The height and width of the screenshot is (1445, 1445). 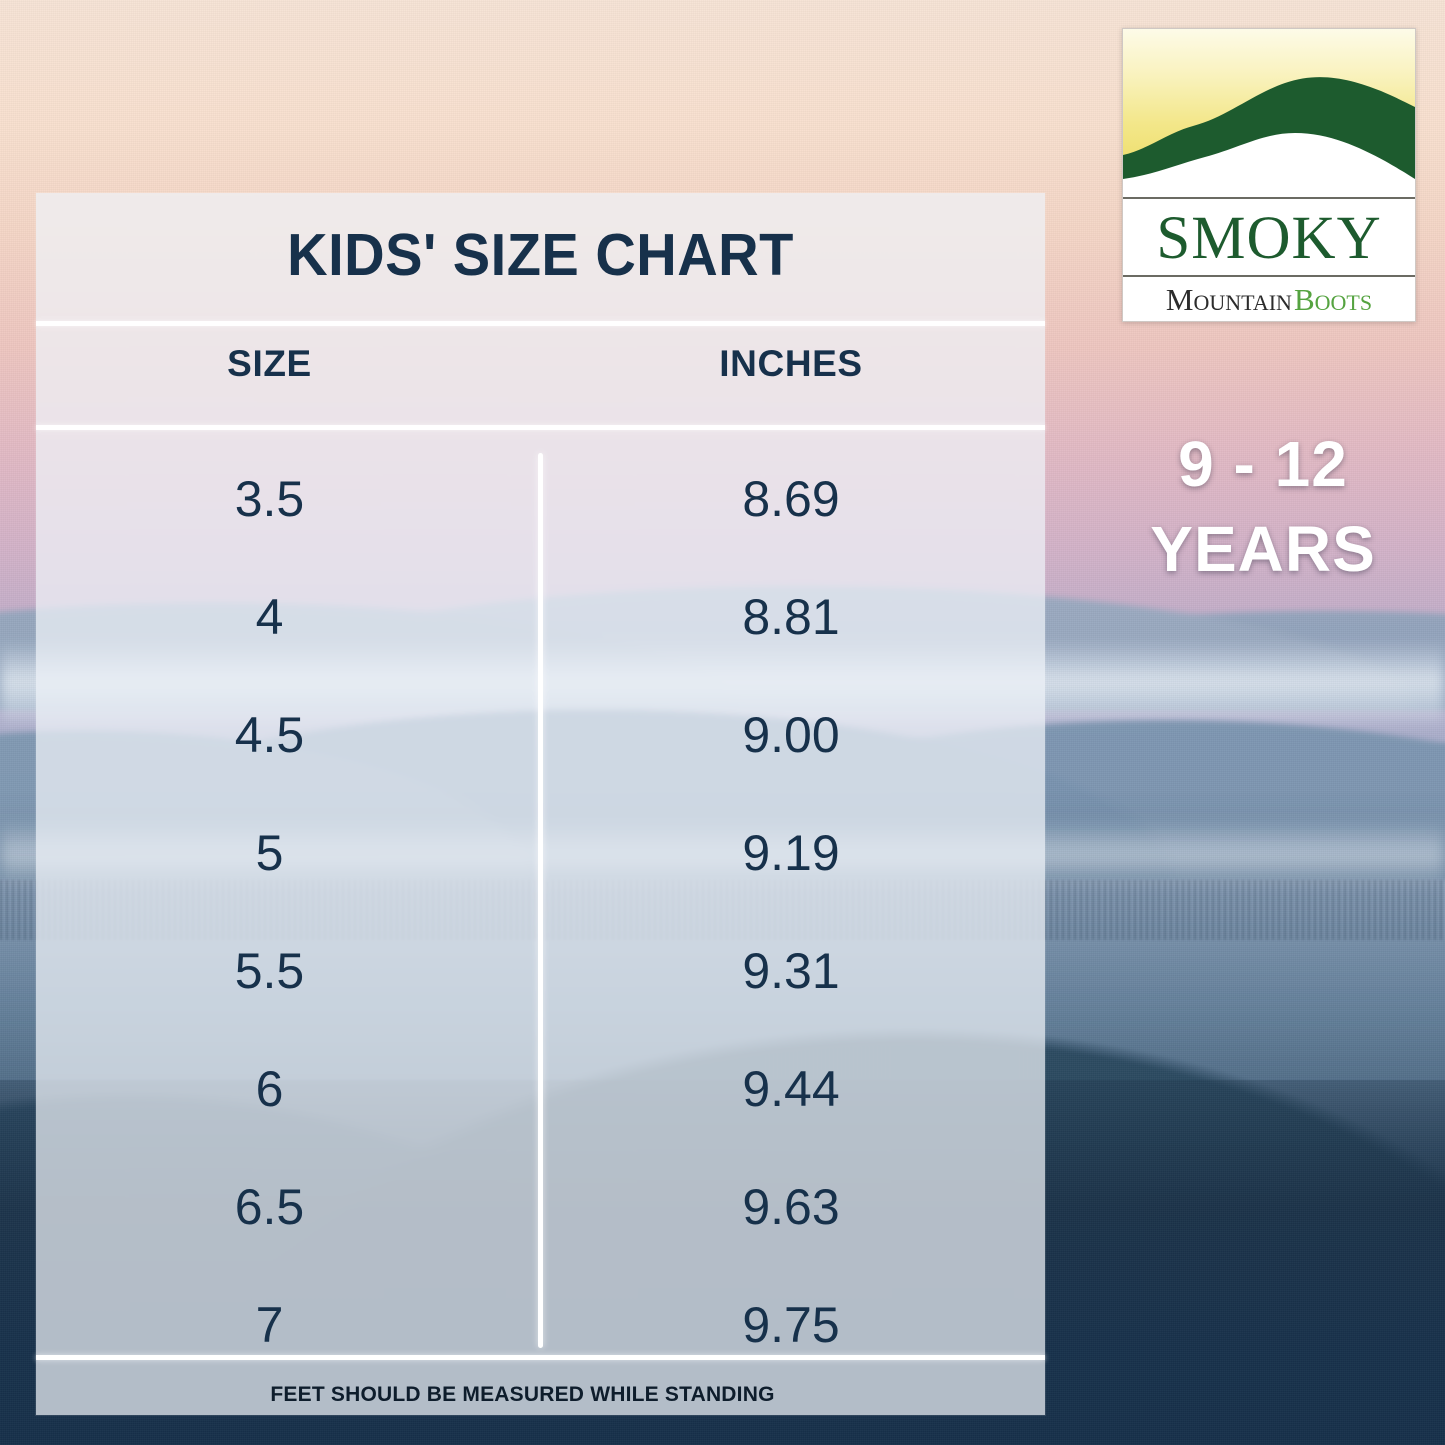 I want to click on column-header-inches: INCHES, so click(x=791, y=363).